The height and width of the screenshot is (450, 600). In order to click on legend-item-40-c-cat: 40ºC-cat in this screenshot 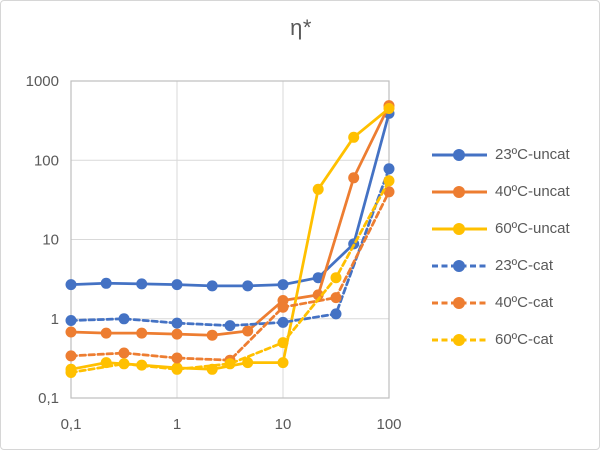, I will do `click(513, 302)`.